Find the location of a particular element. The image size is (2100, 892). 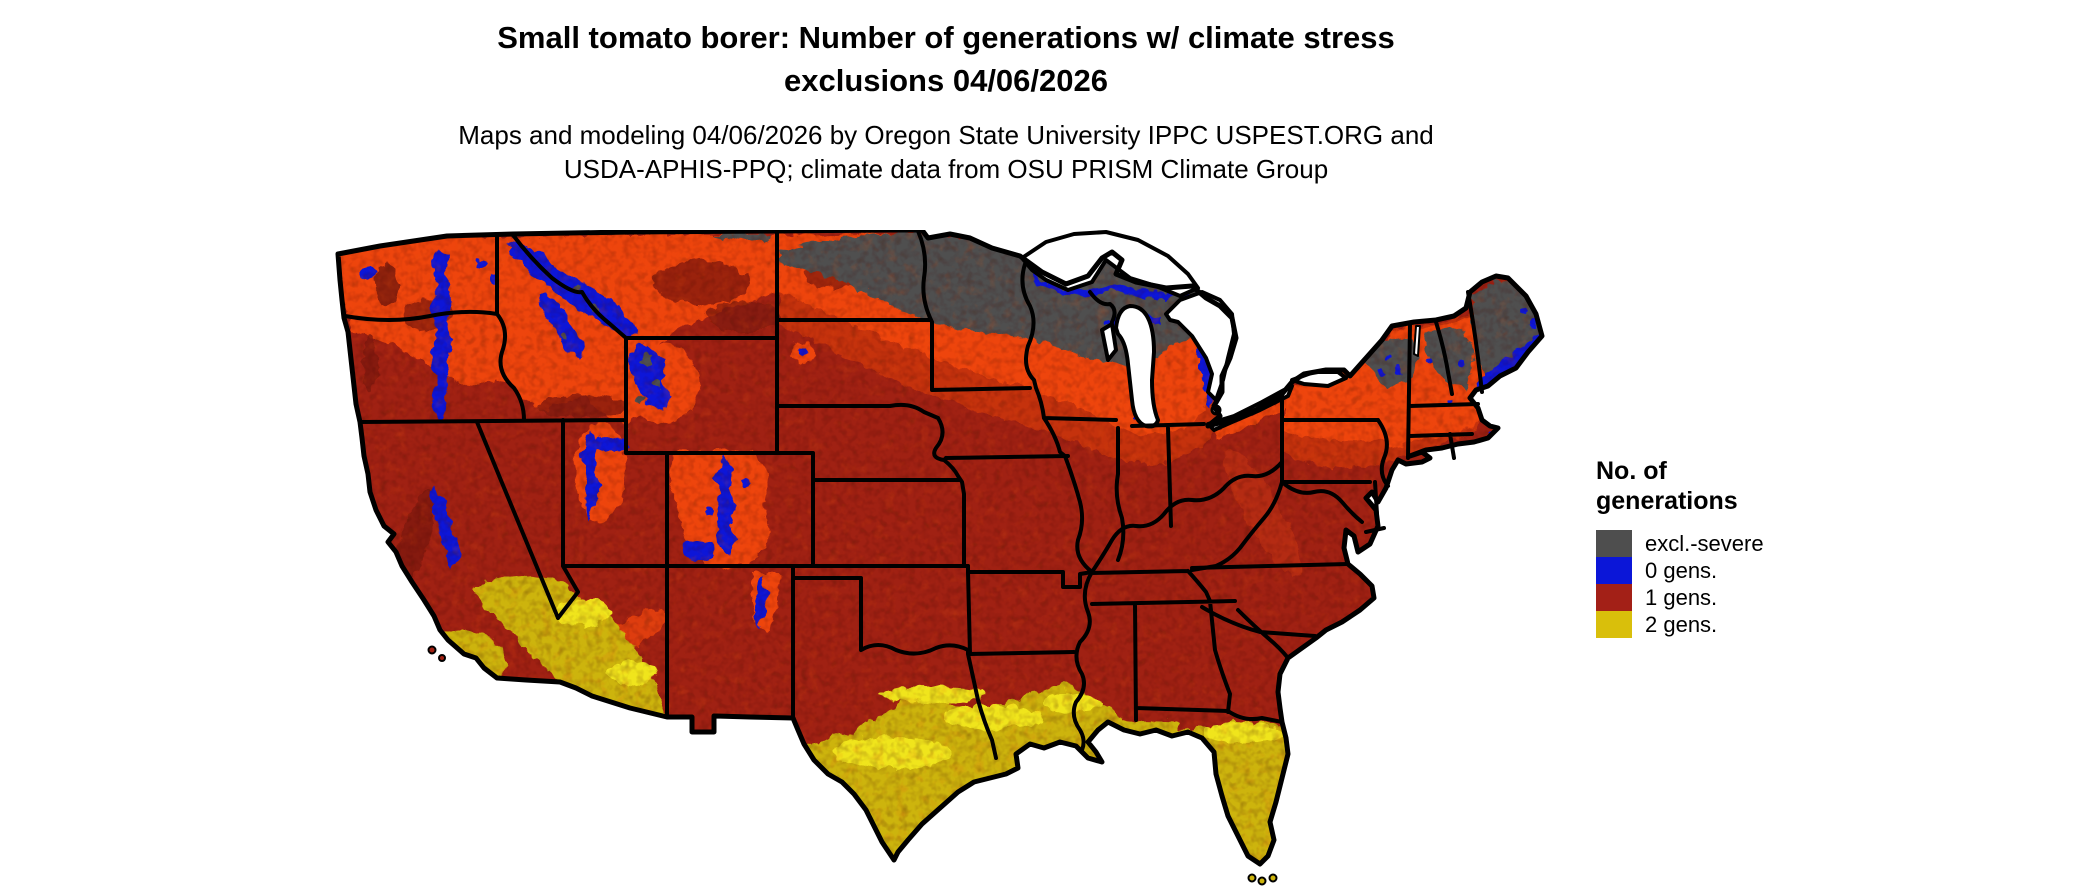

legend-row-1-gens: 1 gens. is located at coordinates (1680, 597).